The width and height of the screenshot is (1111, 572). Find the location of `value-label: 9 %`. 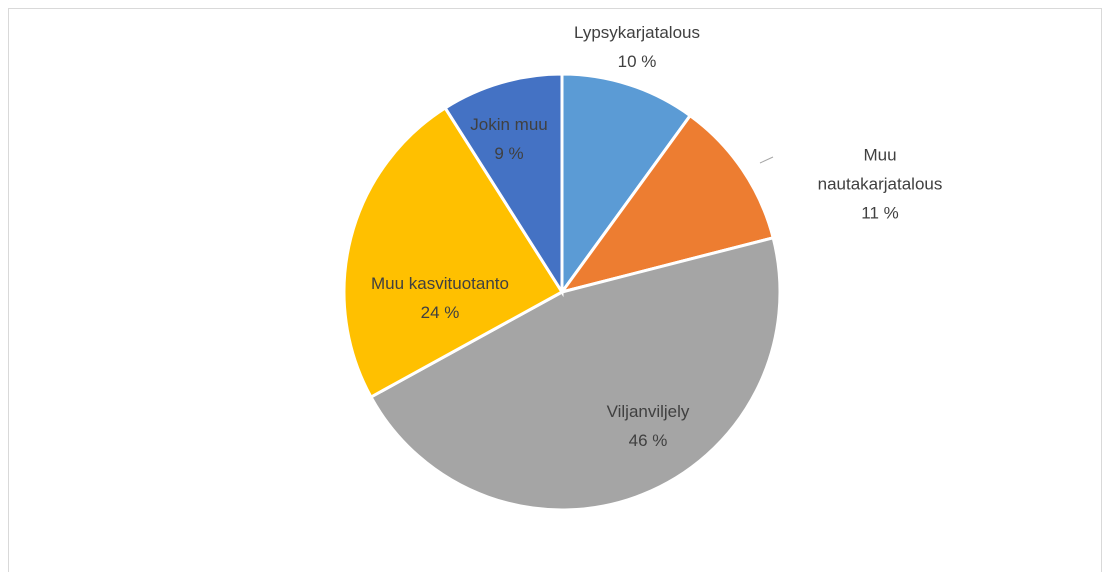

value-label: 9 % is located at coordinates (509, 153).